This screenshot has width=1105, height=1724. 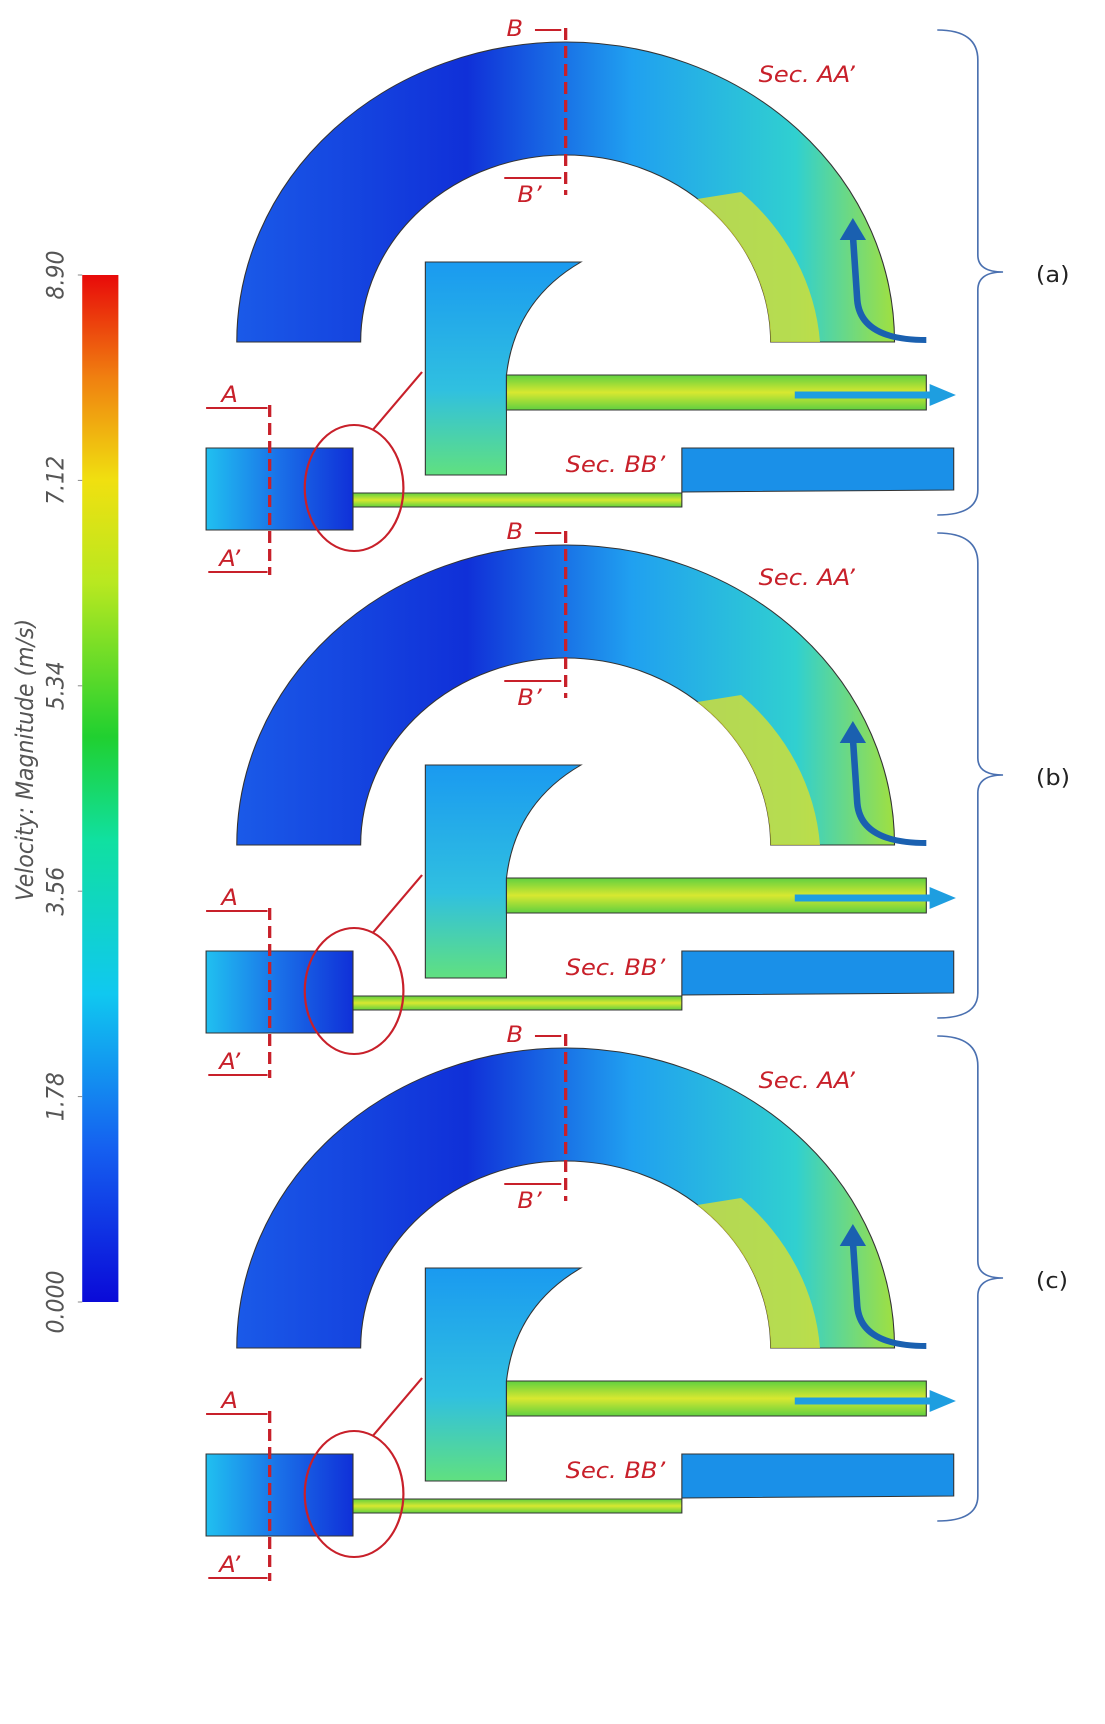 What do you see at coordinates (56, 275) in the screenshot?
I see `tick-label: 8.90` at bounding box center [56, 275].